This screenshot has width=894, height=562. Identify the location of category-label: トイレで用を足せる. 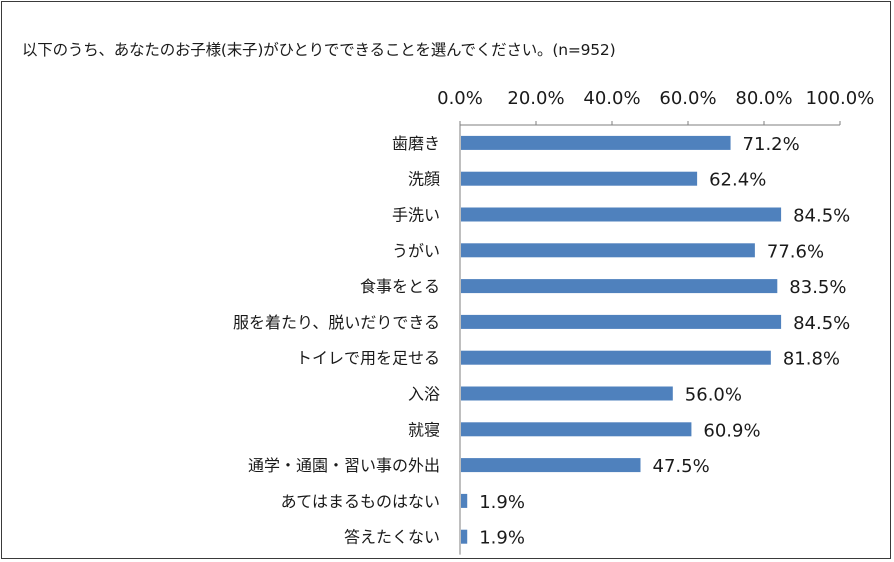
(368, 358).